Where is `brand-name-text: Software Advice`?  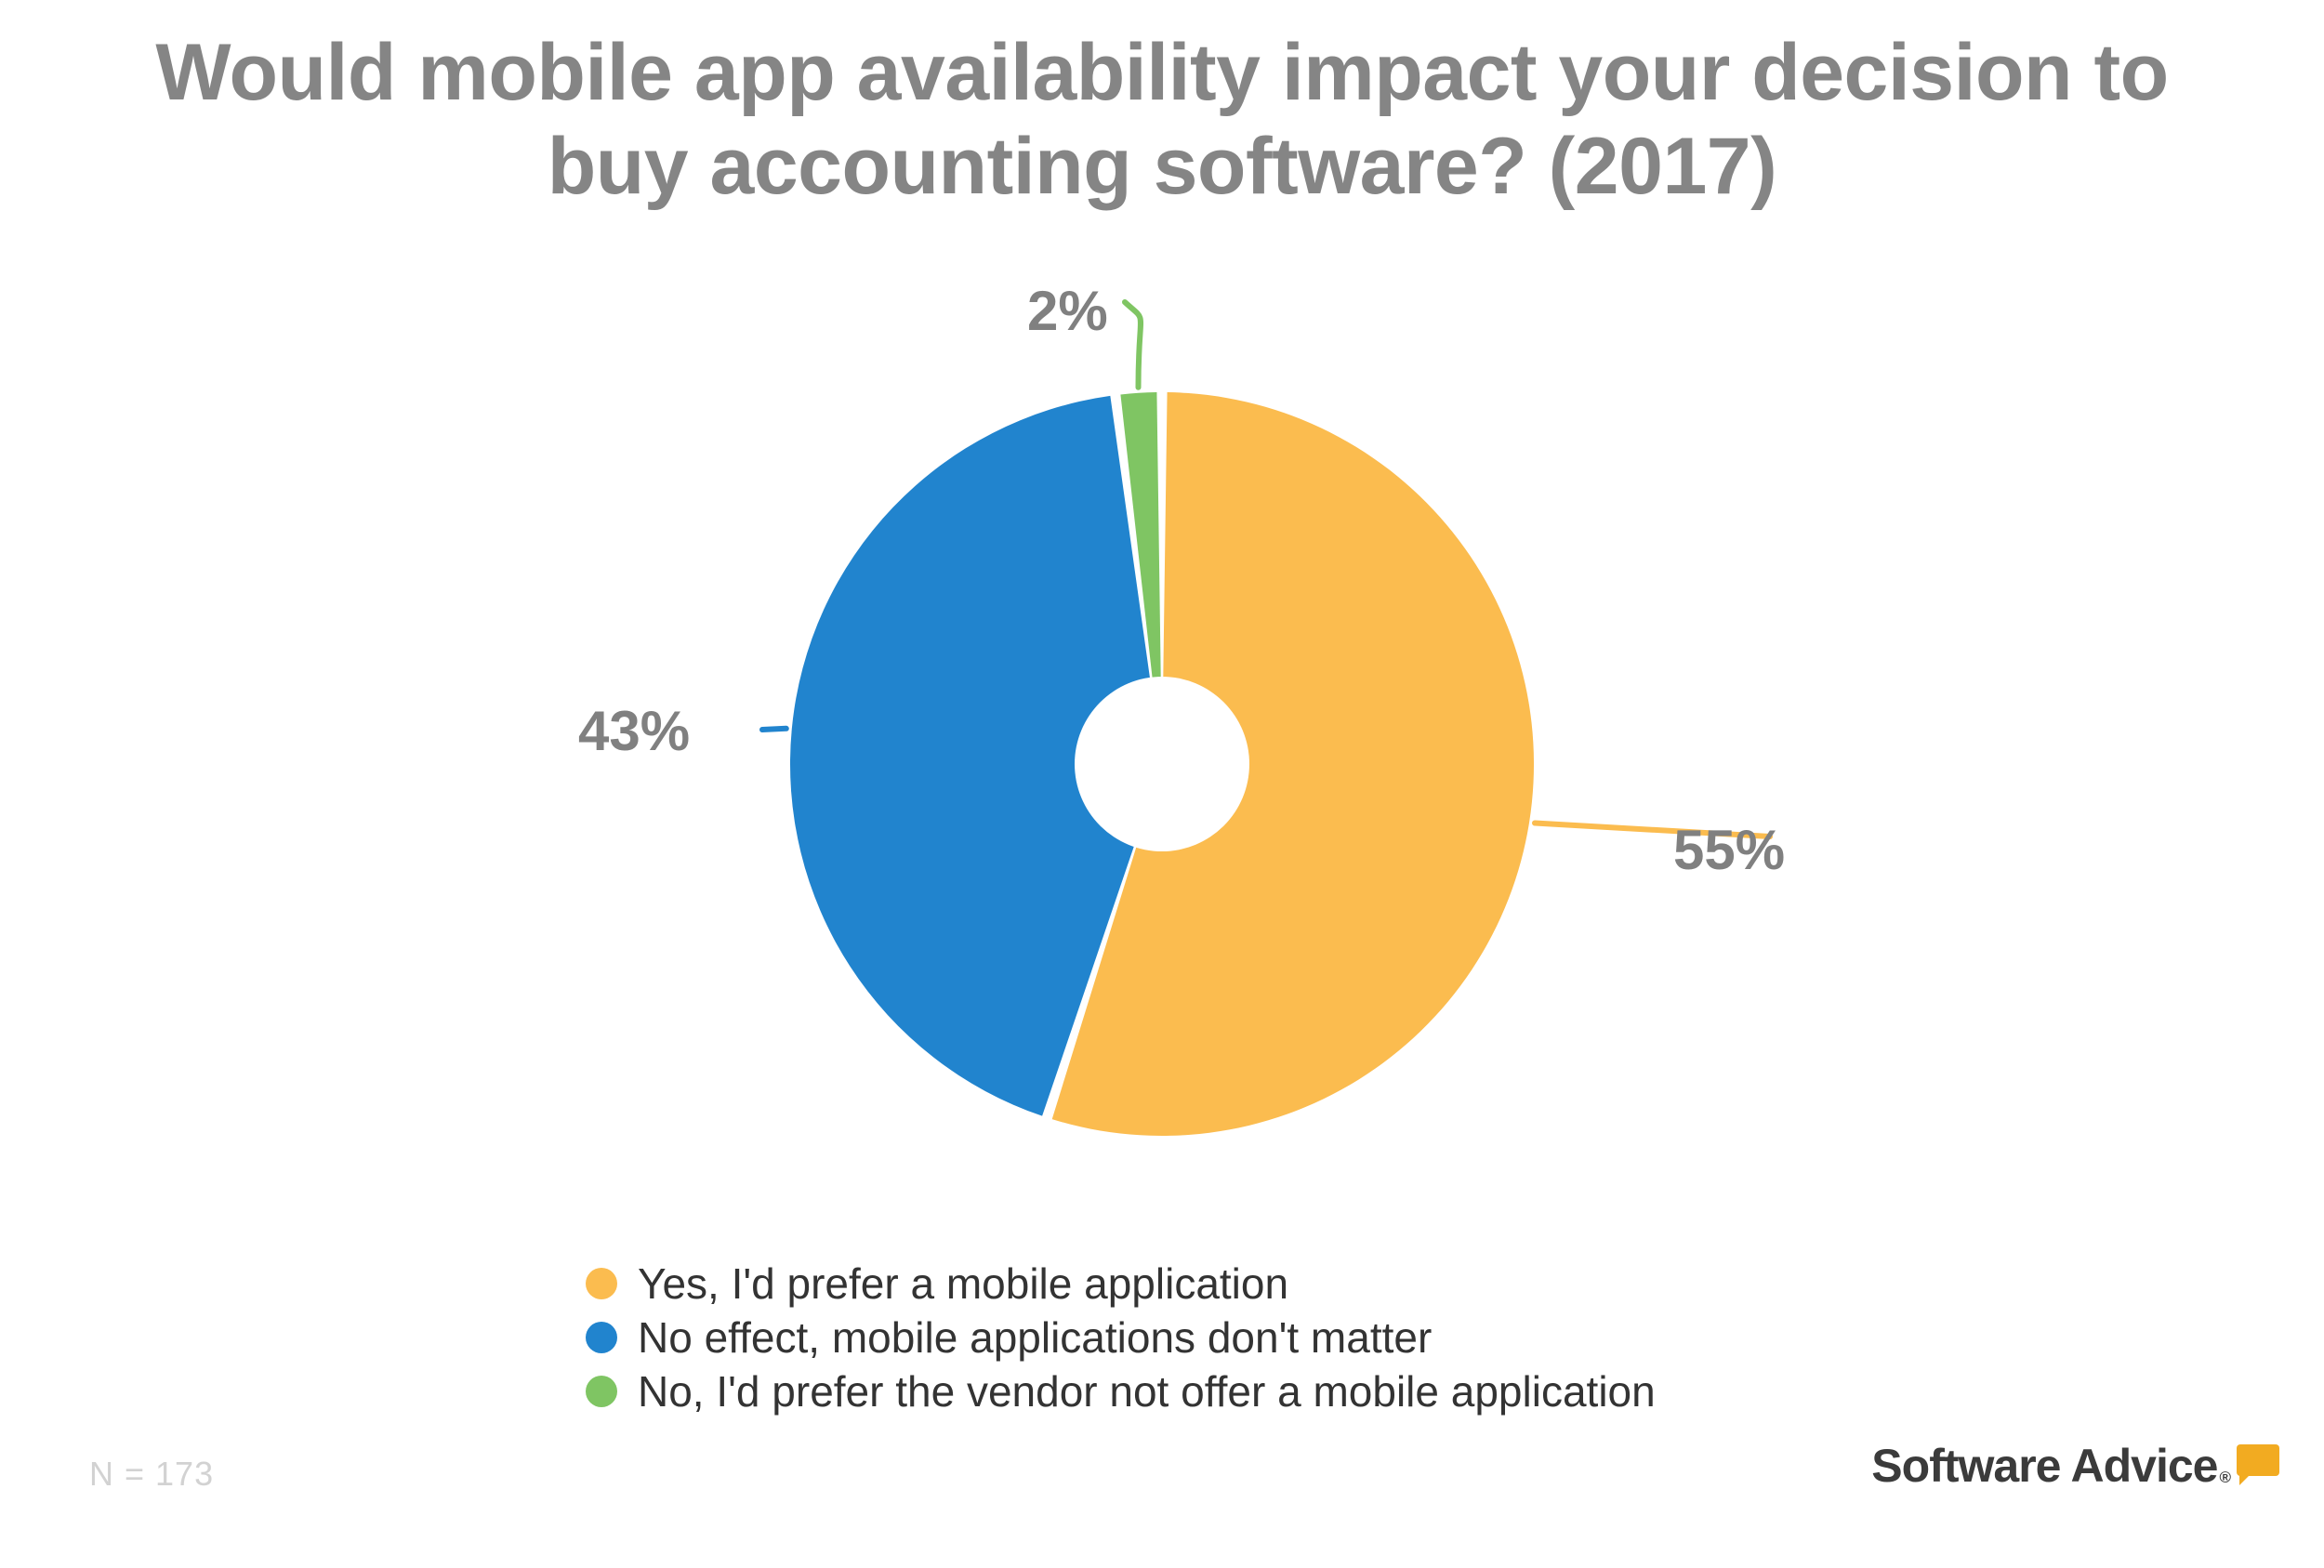 brand-name-text: Software Advice is located at coordinates (2044, 1466).